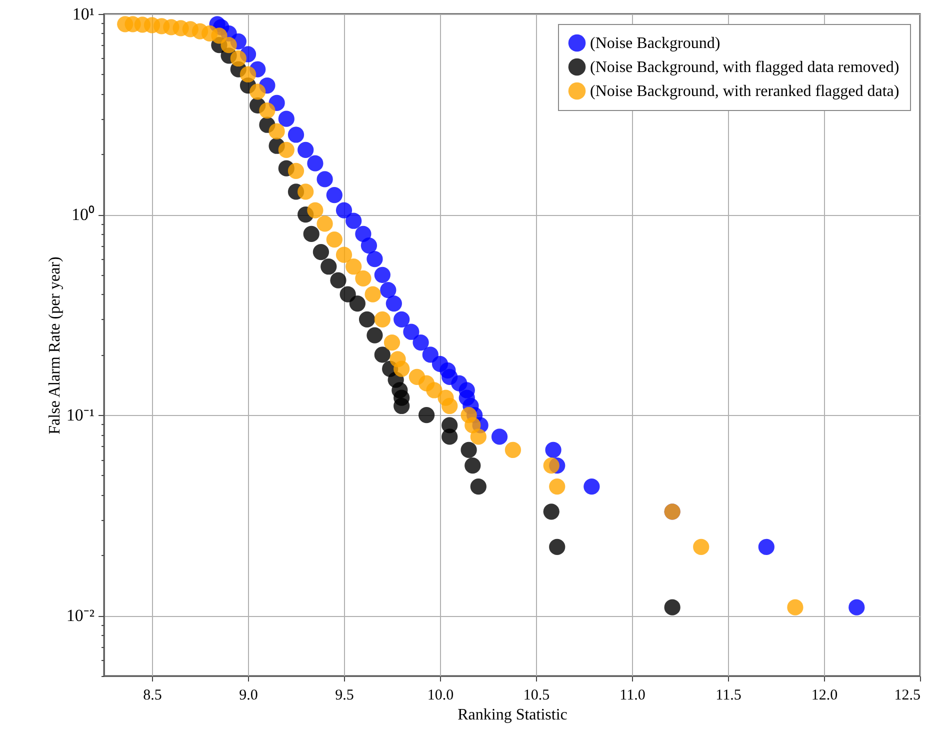 Image resolution: width=950 pixels, height=752 pixels. I want to click on y-axis-title: False Alarm Rate (per year), so click(55, 345).